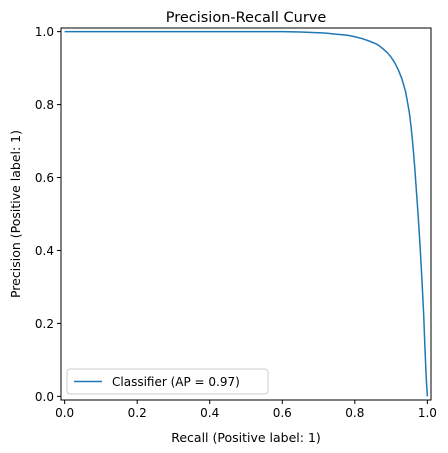  I want to click on y-tick-label: 0.8, so click(44, 105).